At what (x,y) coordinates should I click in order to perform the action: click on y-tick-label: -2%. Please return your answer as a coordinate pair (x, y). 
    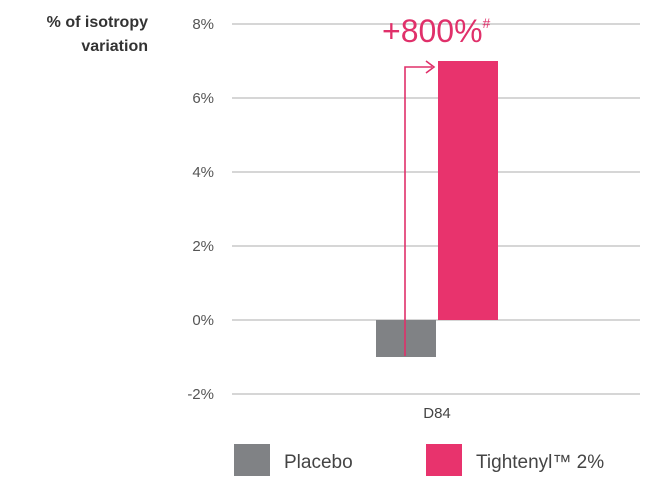
    Looking at the image, I should click on (200, 394).